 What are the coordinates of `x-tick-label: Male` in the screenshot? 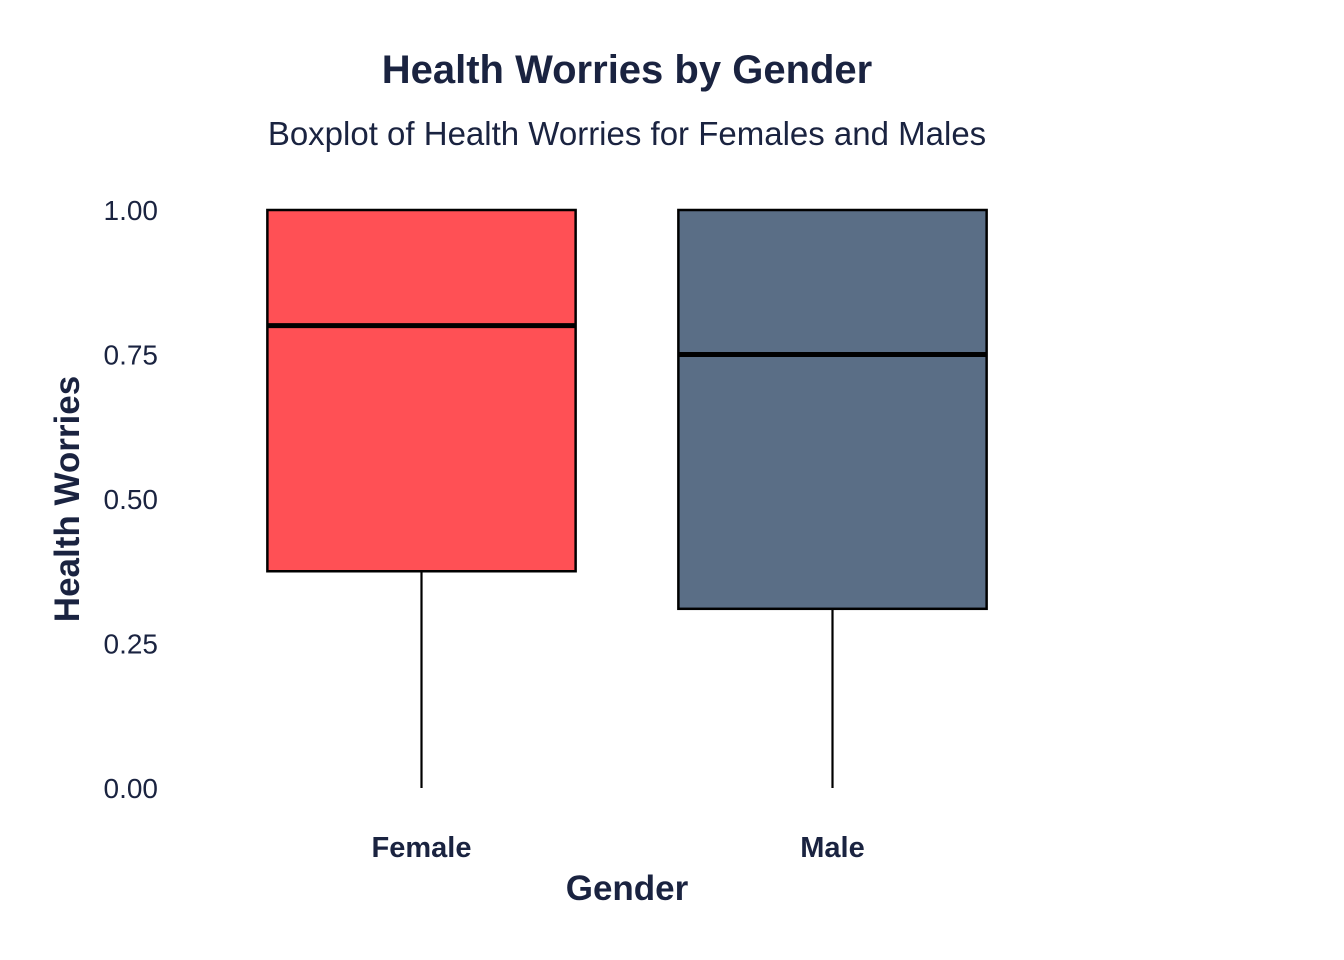 It's located at (832, 848).